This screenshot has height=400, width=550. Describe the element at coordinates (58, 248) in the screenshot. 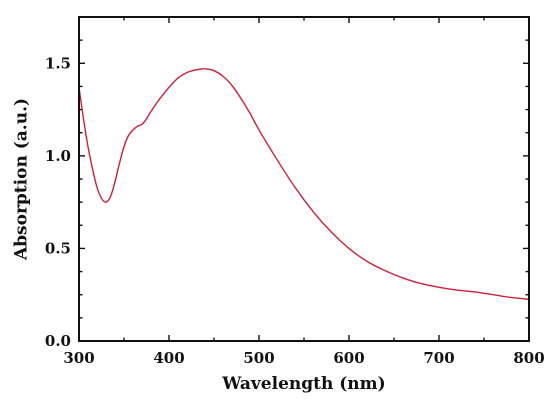

I see `y-tick-label: 0.5` at that location.